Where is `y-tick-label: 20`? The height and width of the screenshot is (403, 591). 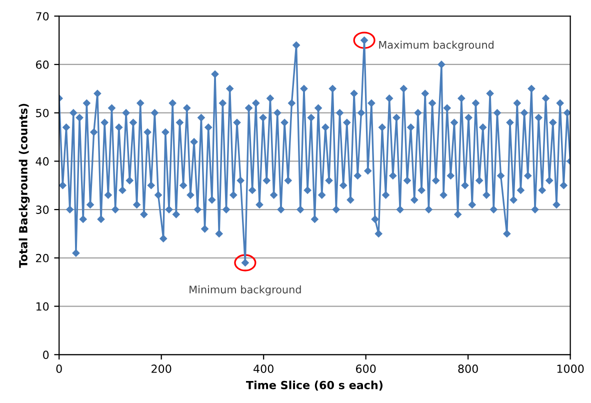 y-tick-label: 20 is located at coordinates (42, 258).